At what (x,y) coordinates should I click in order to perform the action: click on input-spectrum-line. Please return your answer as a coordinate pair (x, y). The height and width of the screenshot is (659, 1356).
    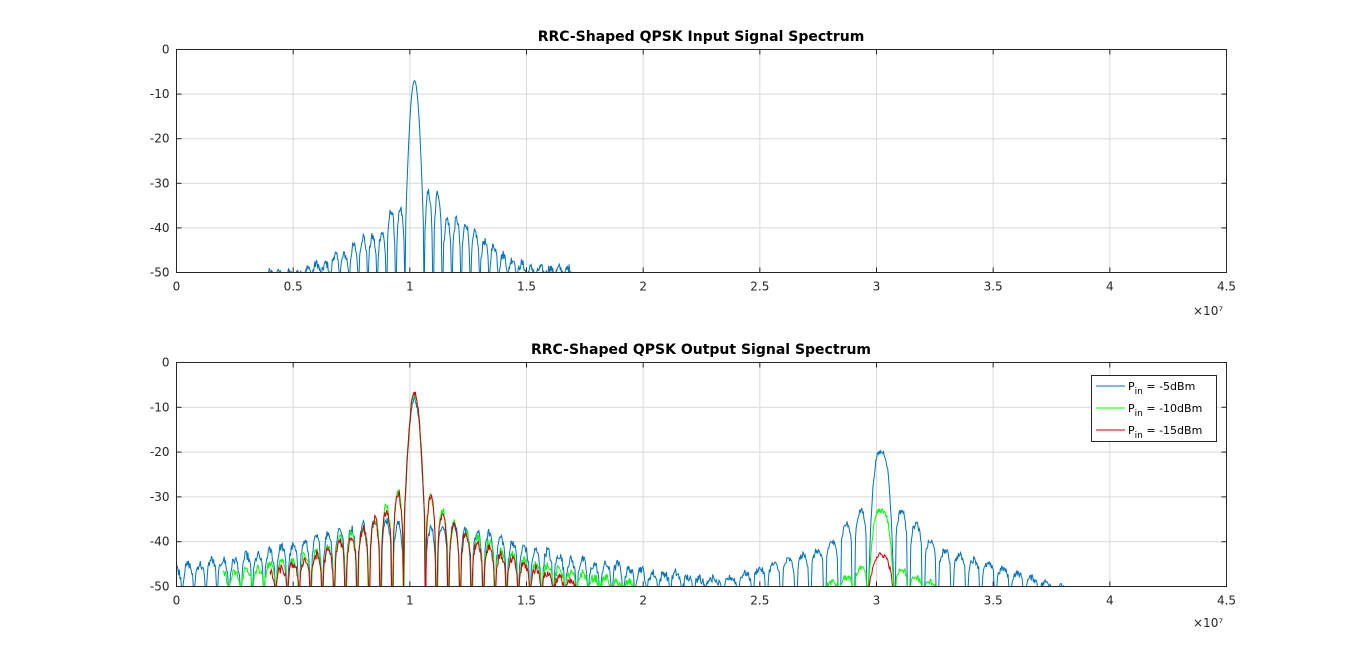
    Looking at the image, I should click on (420, 176).